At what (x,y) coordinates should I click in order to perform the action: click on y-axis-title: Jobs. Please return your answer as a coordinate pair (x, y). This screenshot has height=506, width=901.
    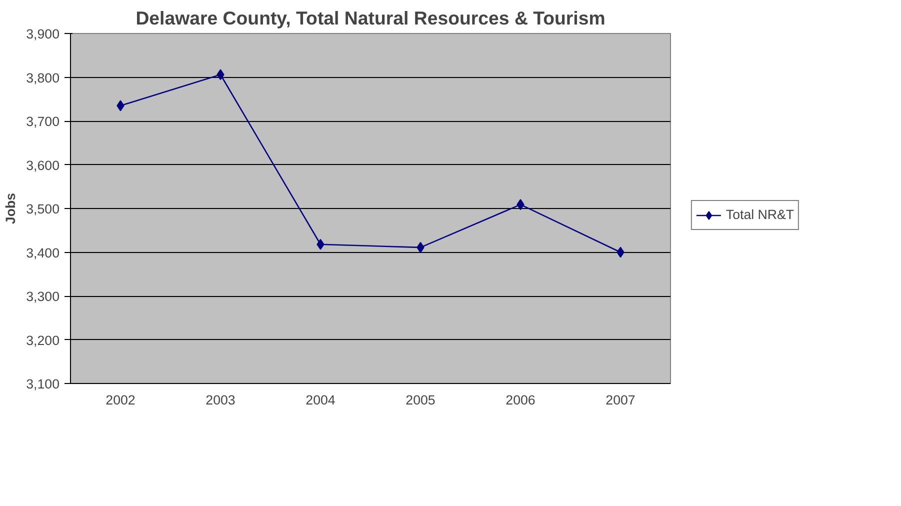
    Looking at the image, I should click on (10, 208).